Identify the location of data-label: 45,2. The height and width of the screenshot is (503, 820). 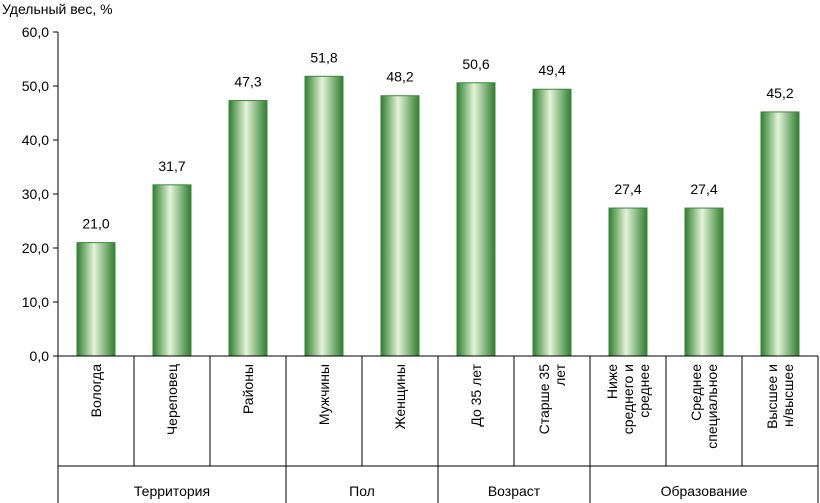
(779, 93).